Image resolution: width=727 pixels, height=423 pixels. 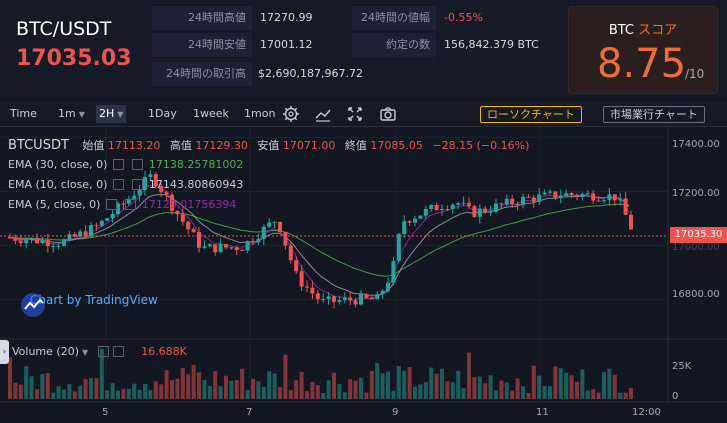 I want to click on camera-icon, so click(x=388, y=114).